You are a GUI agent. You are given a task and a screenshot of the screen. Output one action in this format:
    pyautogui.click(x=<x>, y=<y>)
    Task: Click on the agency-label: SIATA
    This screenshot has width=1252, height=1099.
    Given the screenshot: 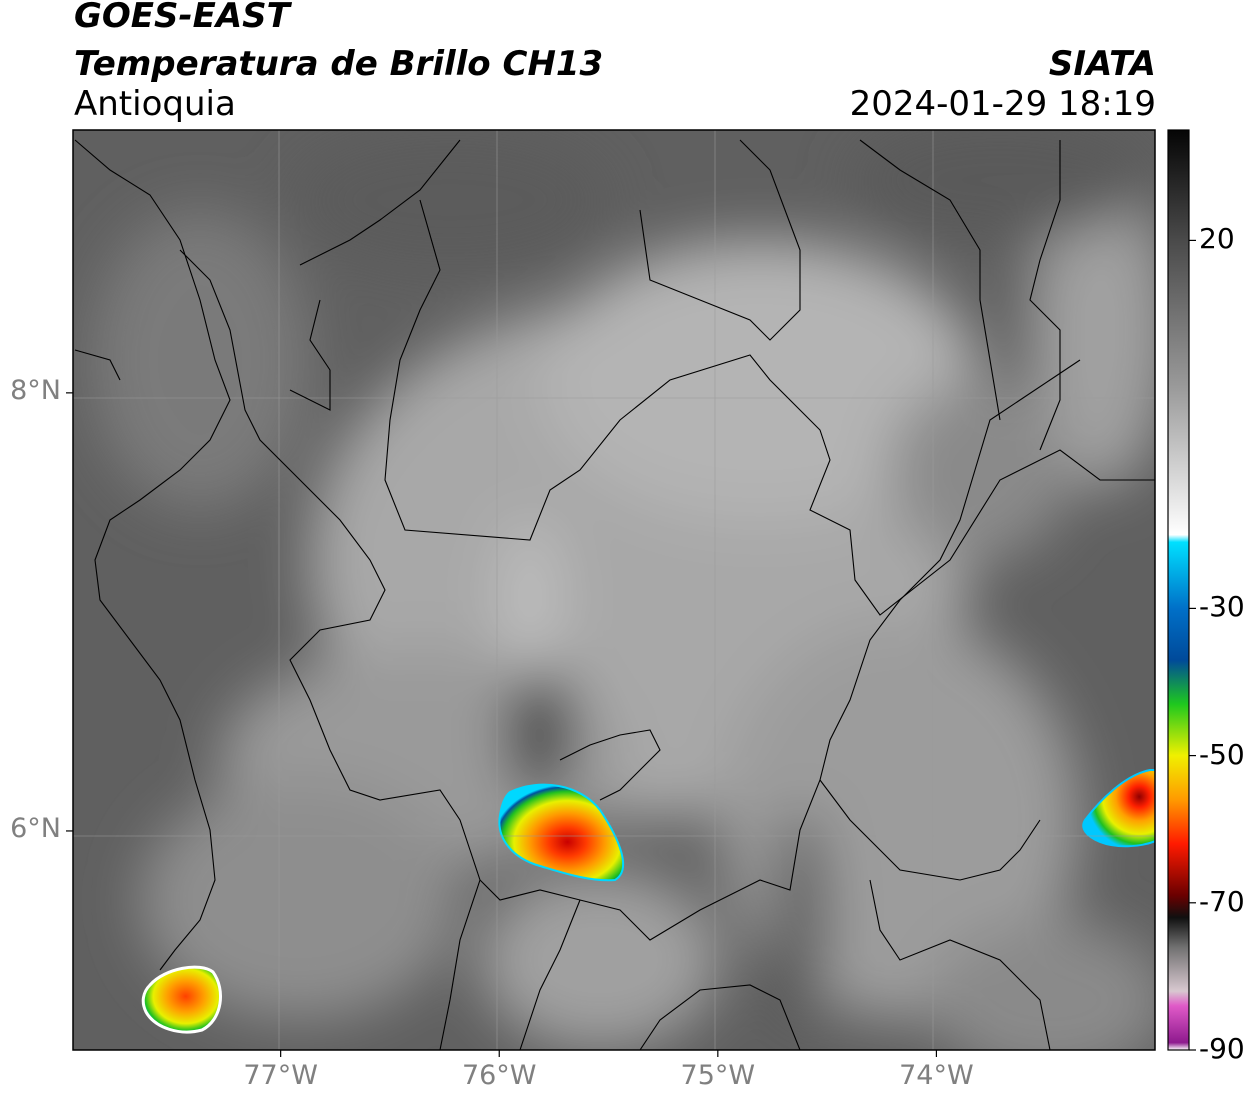 What is the action you would take?
    pyautogui.click(x=1102, y=64)
    